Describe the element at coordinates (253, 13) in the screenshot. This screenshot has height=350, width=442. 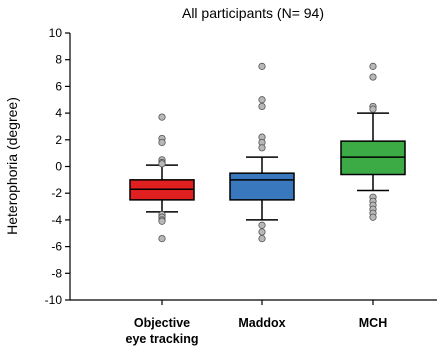
I see `chart-title: All participants (N= 94)` at that location.